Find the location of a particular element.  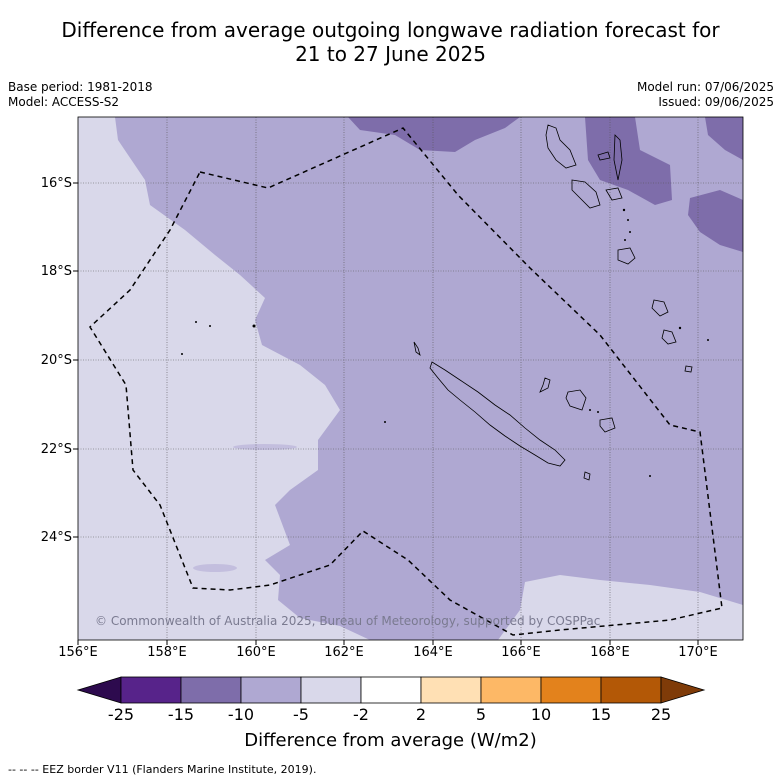

belep-islands is located at coordinates (417, 349).